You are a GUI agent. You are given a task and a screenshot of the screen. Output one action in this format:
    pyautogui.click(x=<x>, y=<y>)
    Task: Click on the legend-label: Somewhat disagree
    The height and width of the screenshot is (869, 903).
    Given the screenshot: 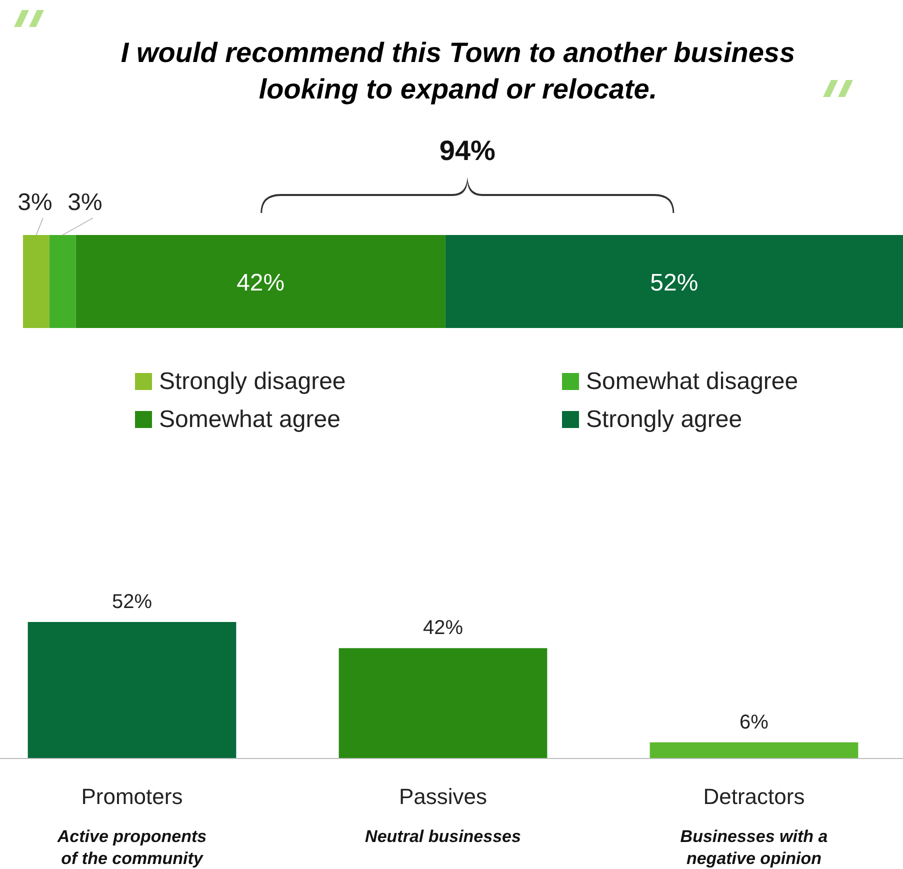 What is the action you would take?
    pyautogui.click(x=692, y=381)
    